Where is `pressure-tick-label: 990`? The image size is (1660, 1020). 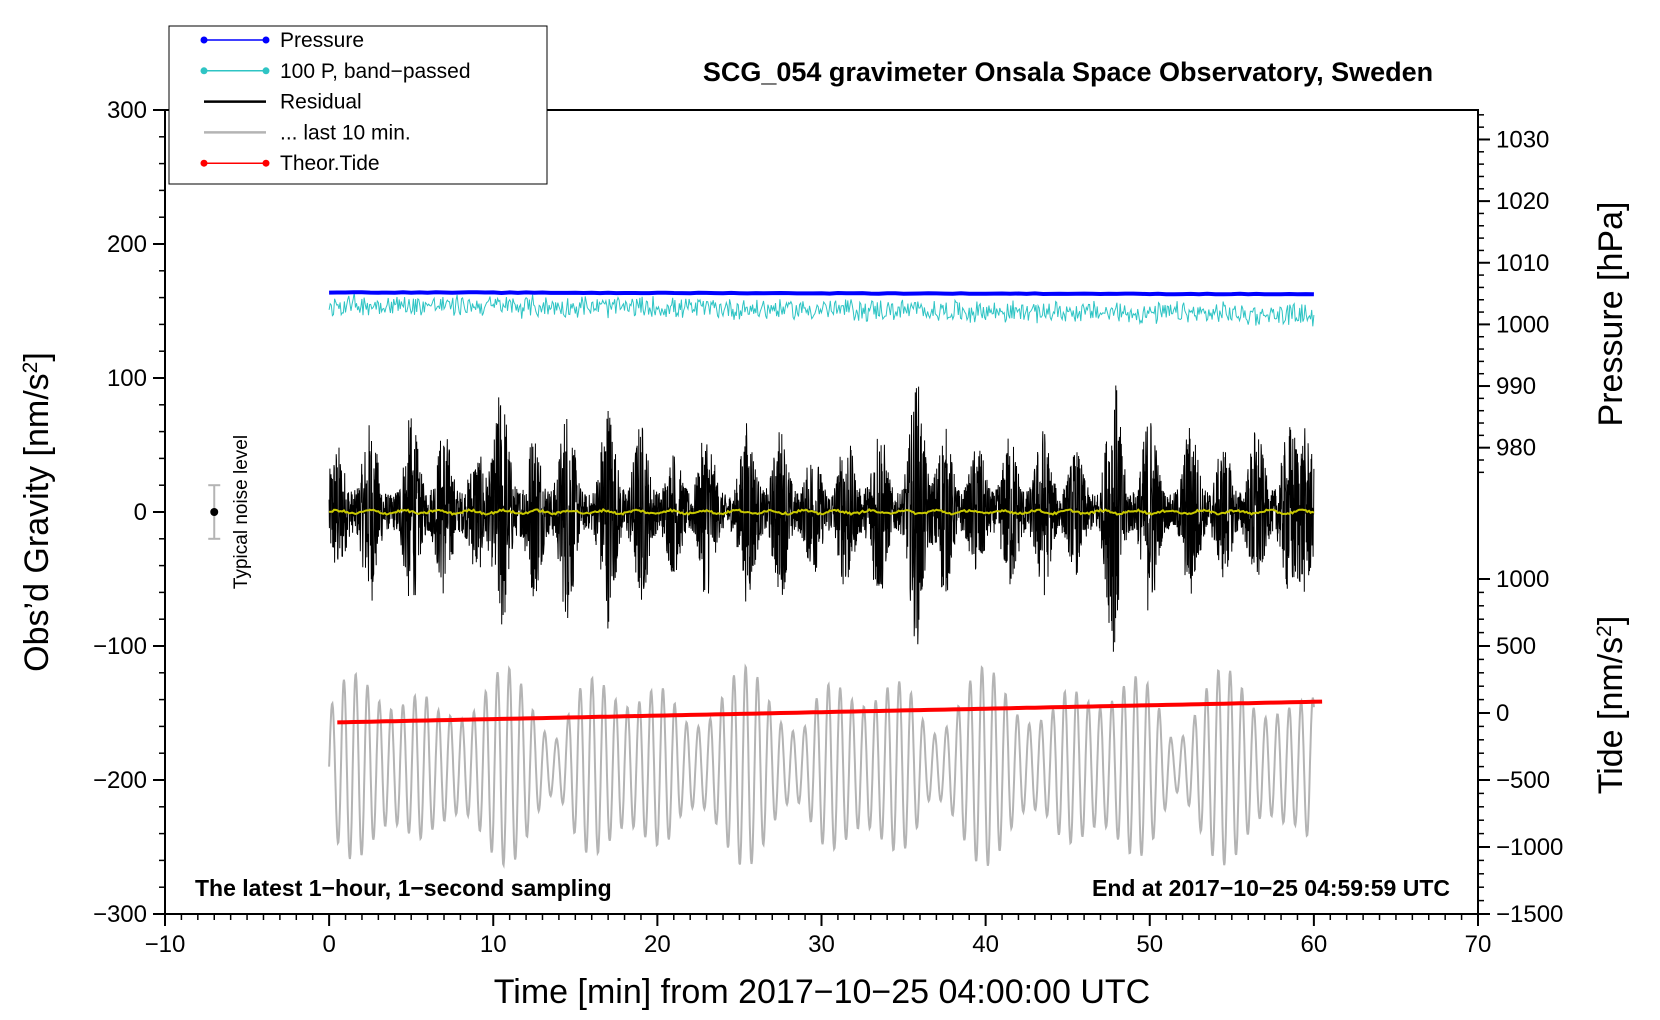 pressure-tick-label: 990 is located at coordinates (1516, 386).